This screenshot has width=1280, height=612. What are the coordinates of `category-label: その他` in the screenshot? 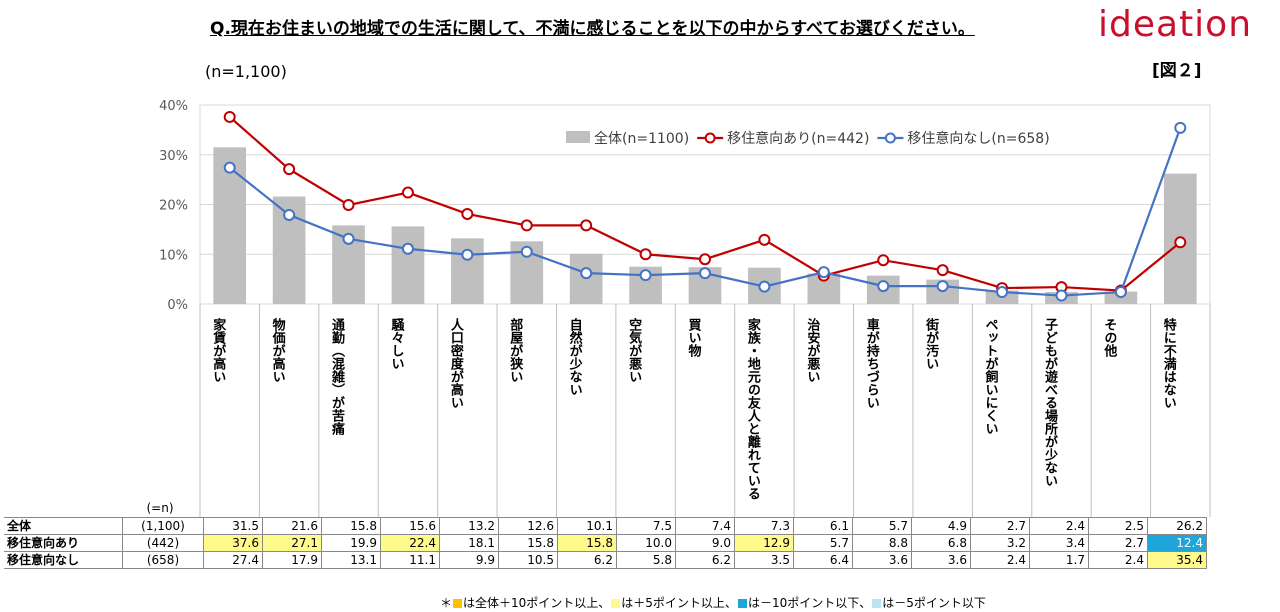 It's located at (1109, 338).